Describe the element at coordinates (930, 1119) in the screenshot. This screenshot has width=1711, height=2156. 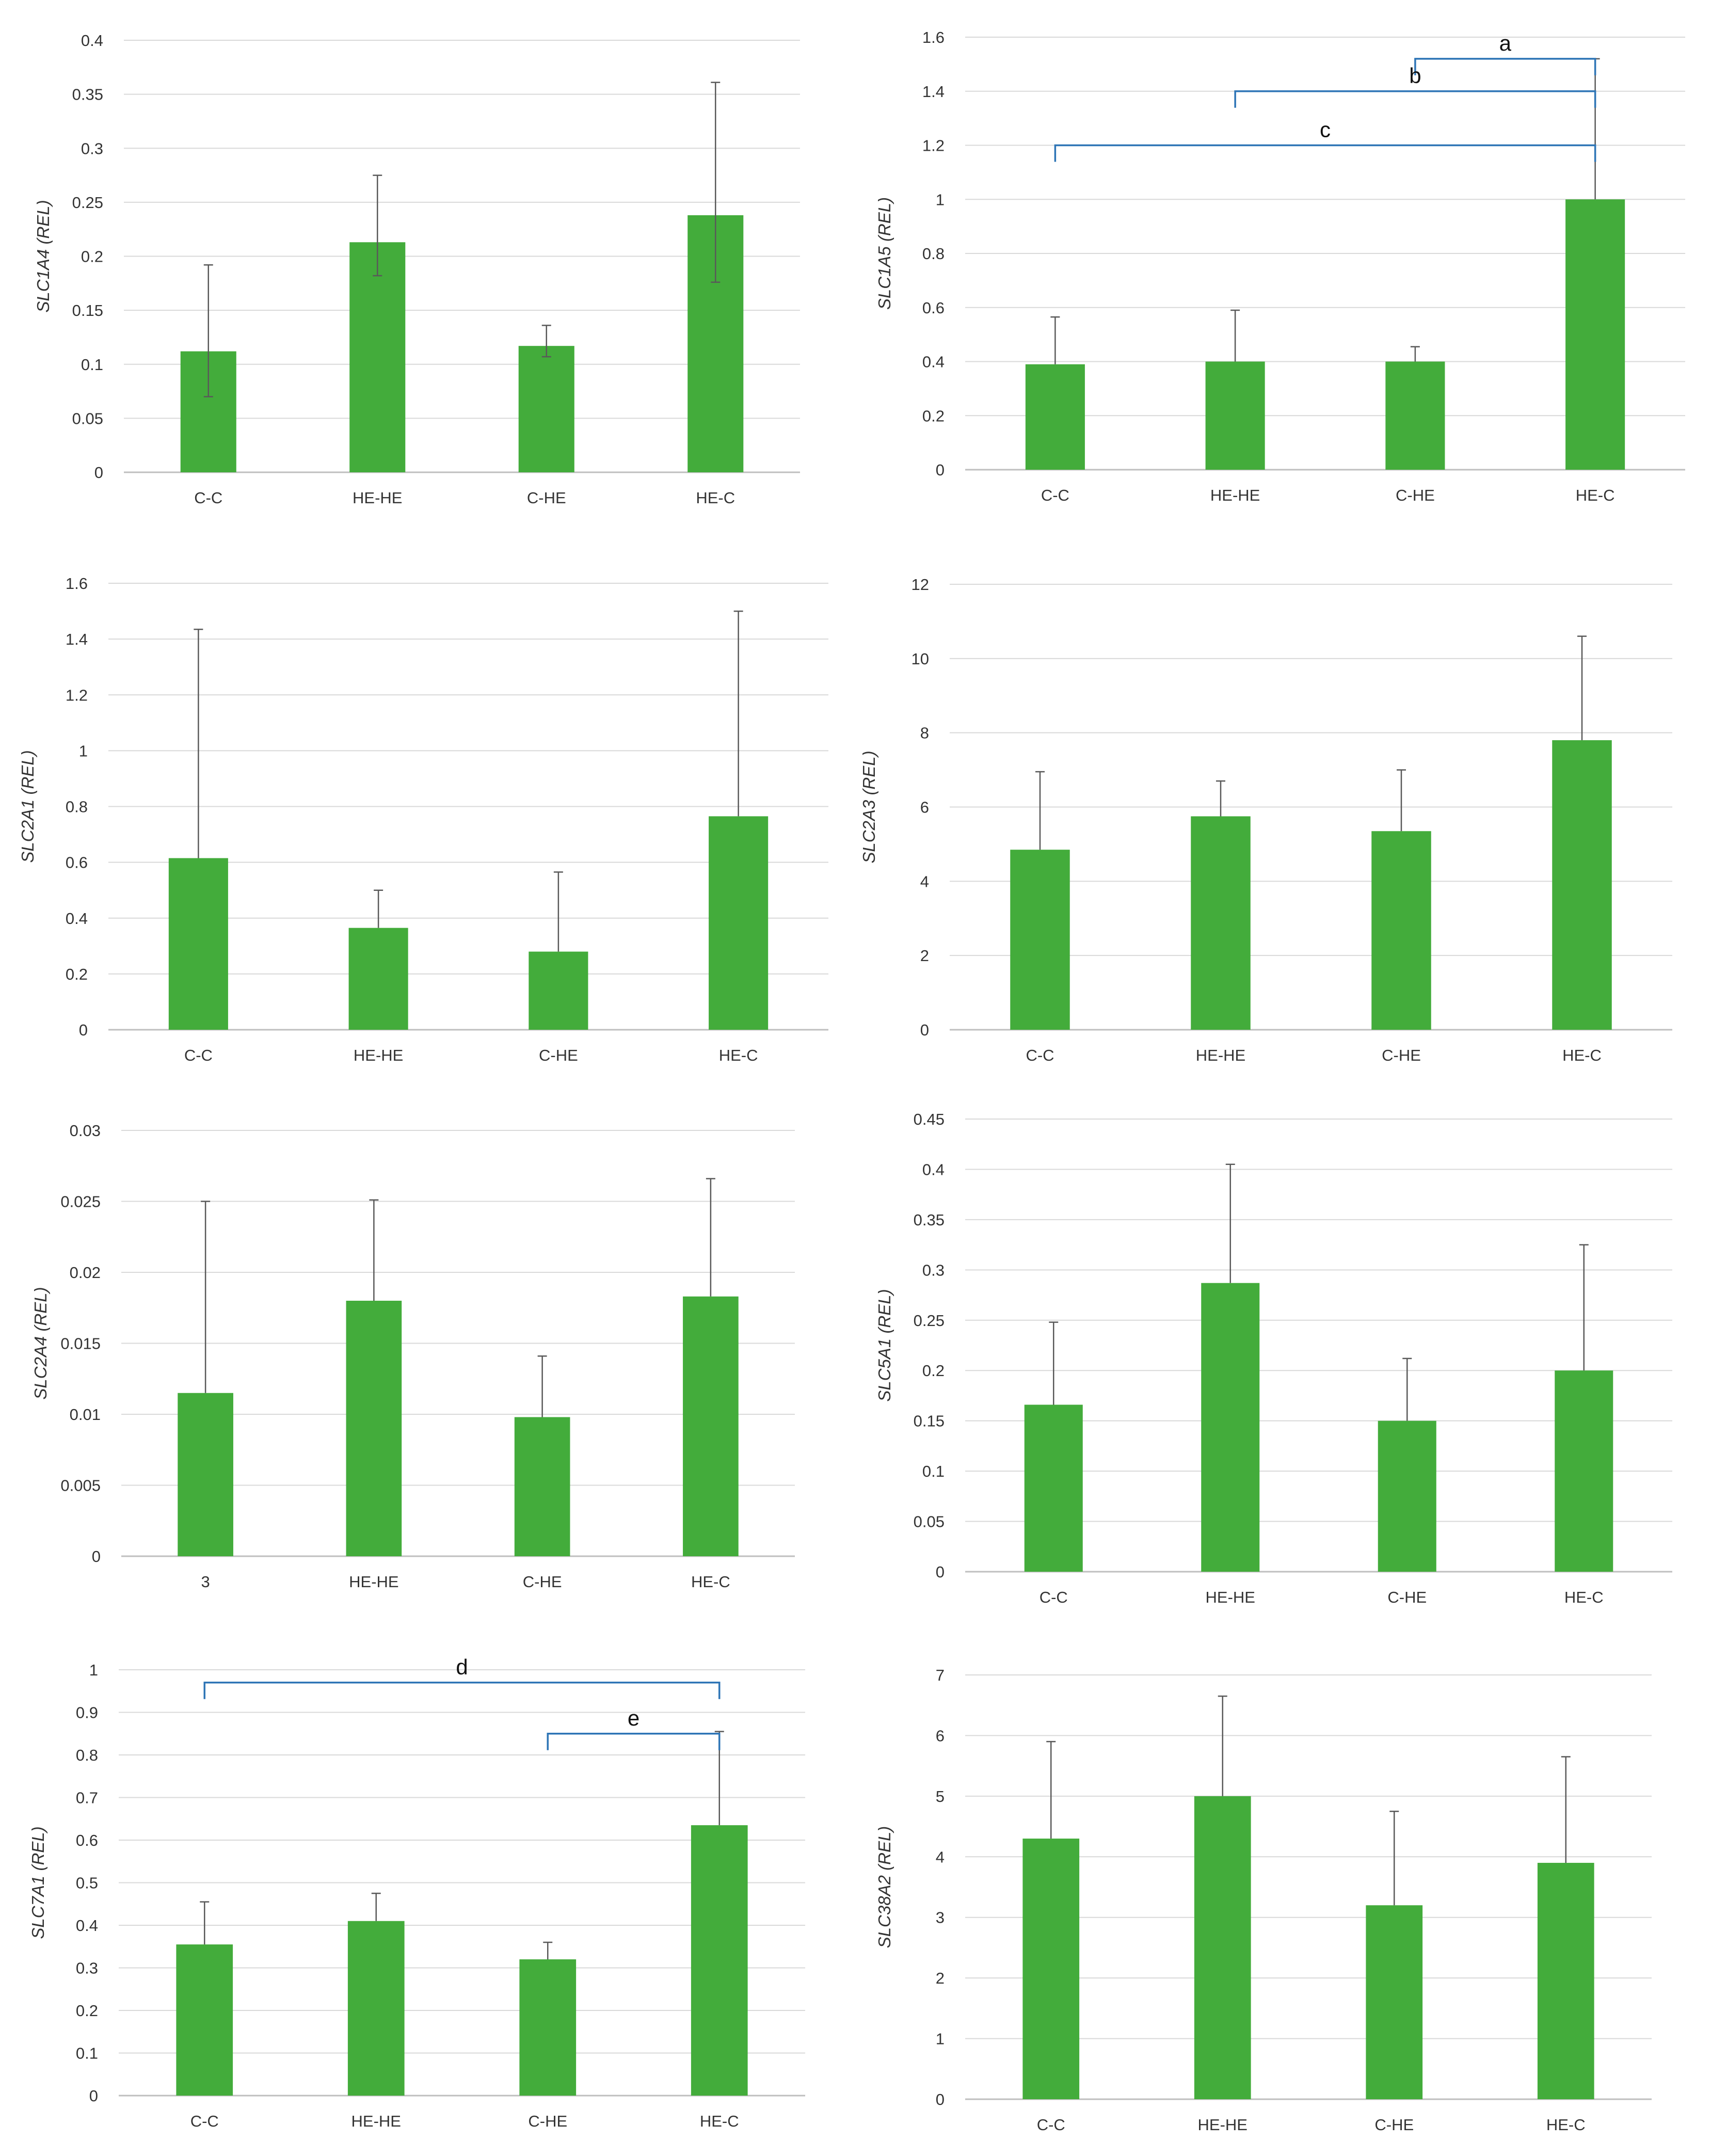
I see `y-tick-label: 0.45` at that location.